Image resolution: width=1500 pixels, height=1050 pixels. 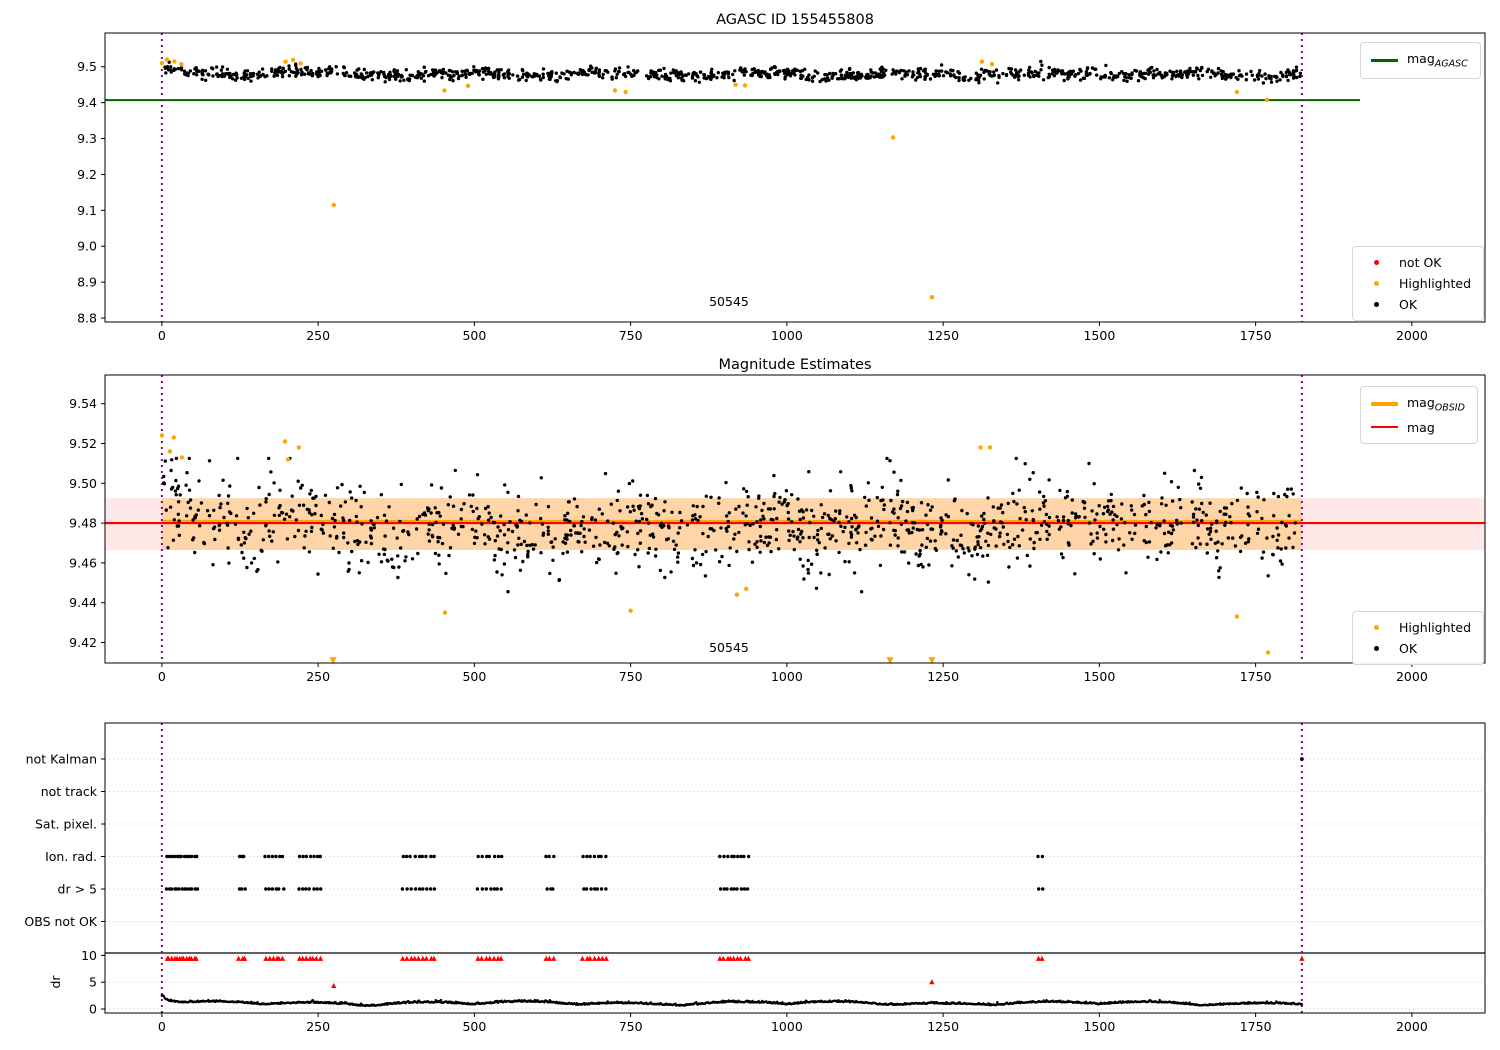 I want to click on legend-item-mag-agasc: magAGASC, so click(x=1419, y=60).